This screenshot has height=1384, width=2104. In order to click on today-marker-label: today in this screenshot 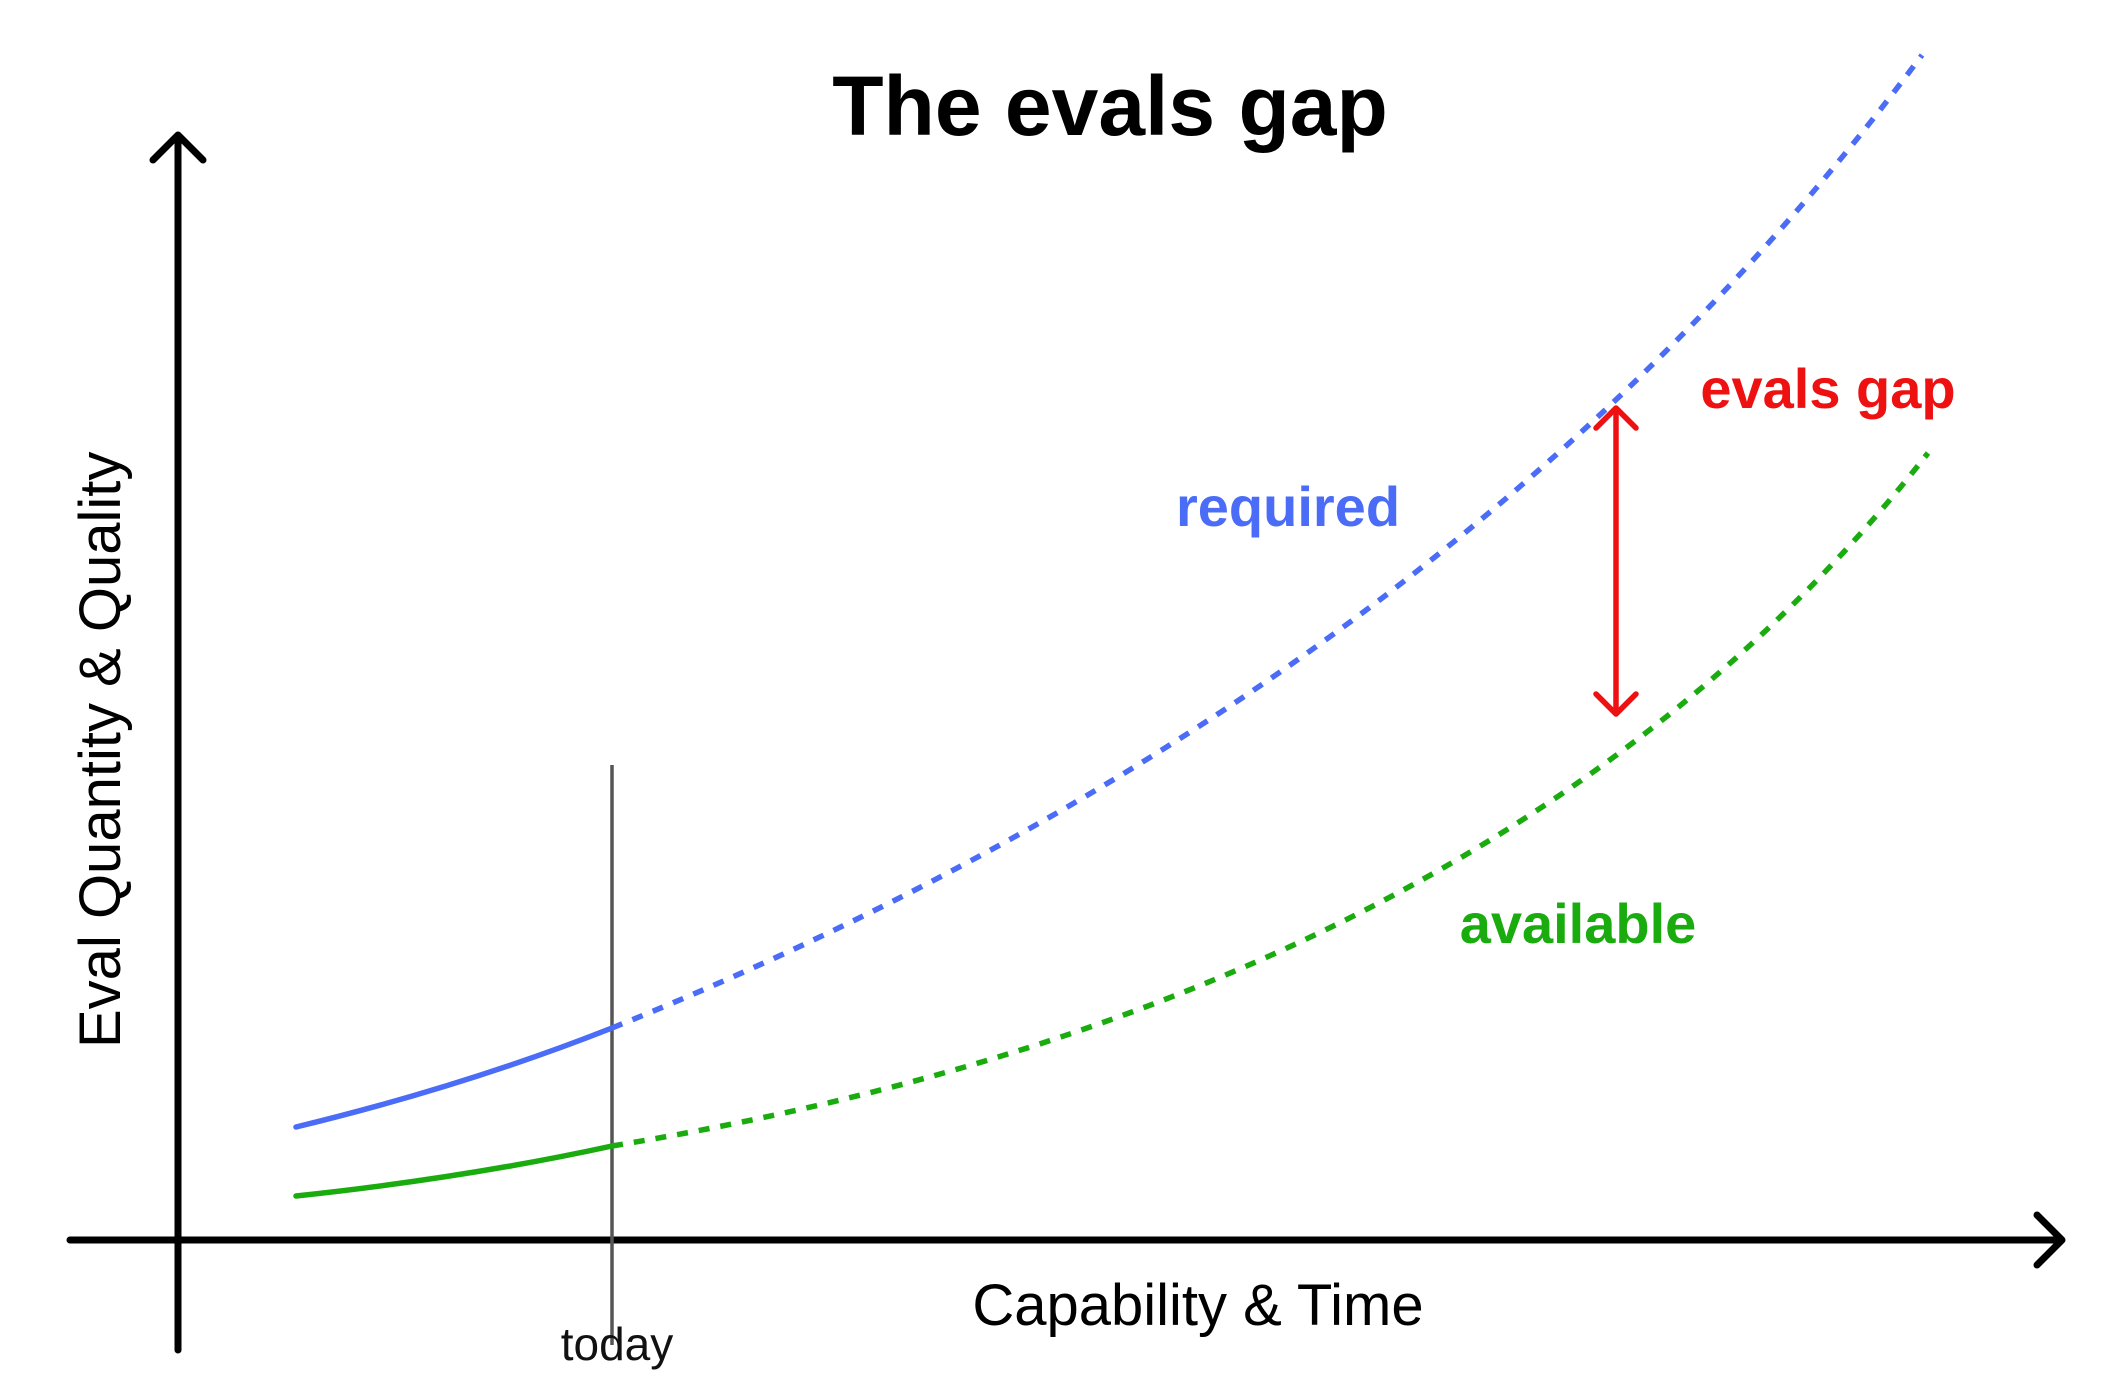, I will do `click(617, 1344)`.